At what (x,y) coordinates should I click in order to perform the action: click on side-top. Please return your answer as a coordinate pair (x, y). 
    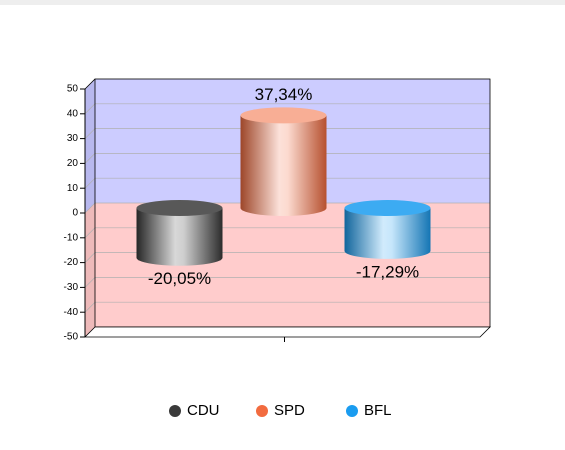
    Looking at the image, I should click on (90, 84).